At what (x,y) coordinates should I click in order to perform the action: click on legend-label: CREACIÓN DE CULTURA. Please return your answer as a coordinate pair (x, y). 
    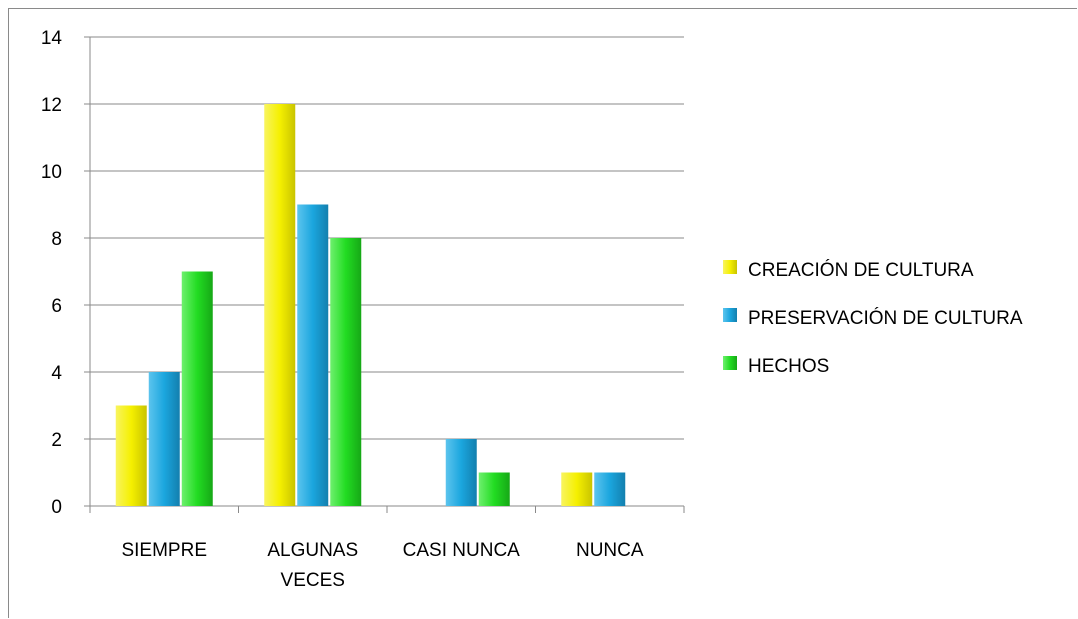
    Looking at the image, I should click on (861, 270).